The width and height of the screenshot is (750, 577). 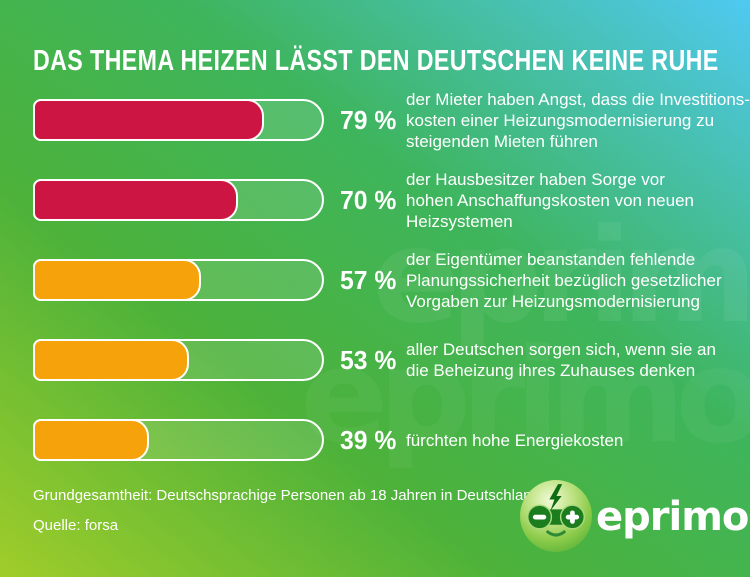 What do you see at coordinates (556, 533) in the screenshot?
I see `smile` at bounding box center [556, 533].